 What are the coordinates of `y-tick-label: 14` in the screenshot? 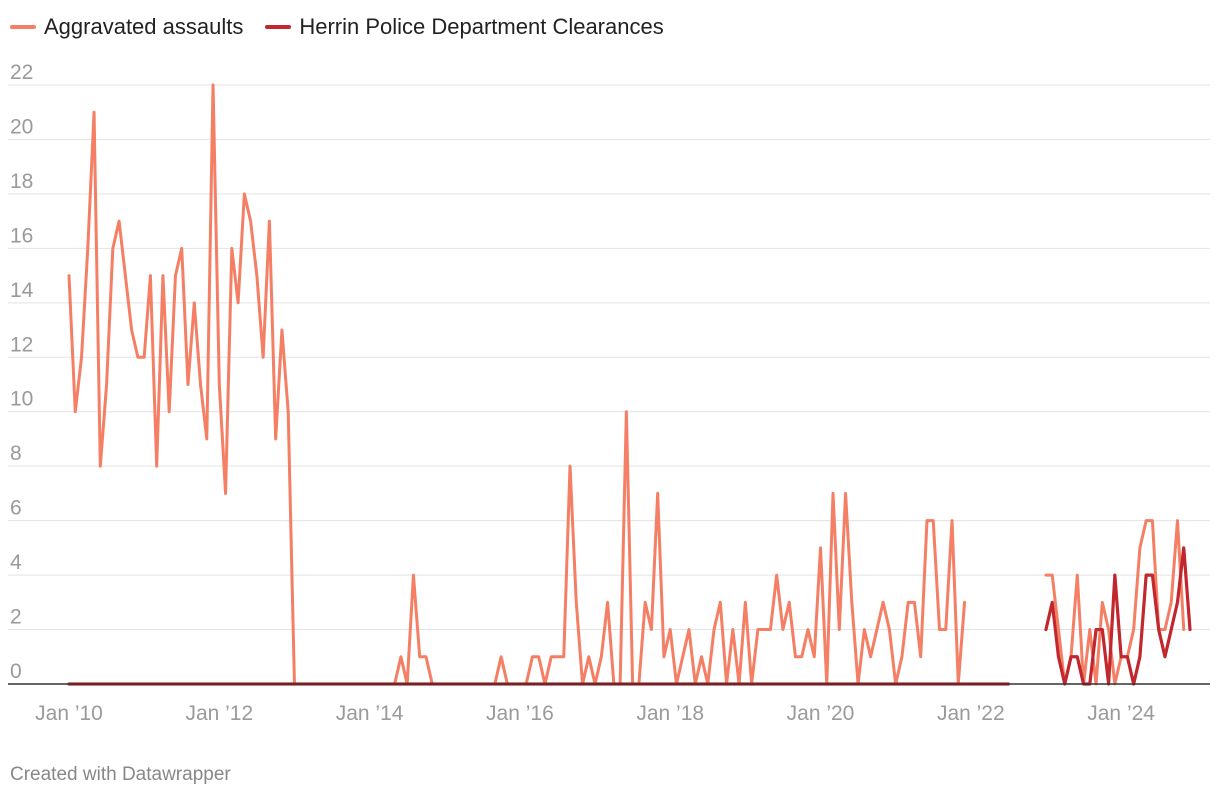 It's located at (22, 290).